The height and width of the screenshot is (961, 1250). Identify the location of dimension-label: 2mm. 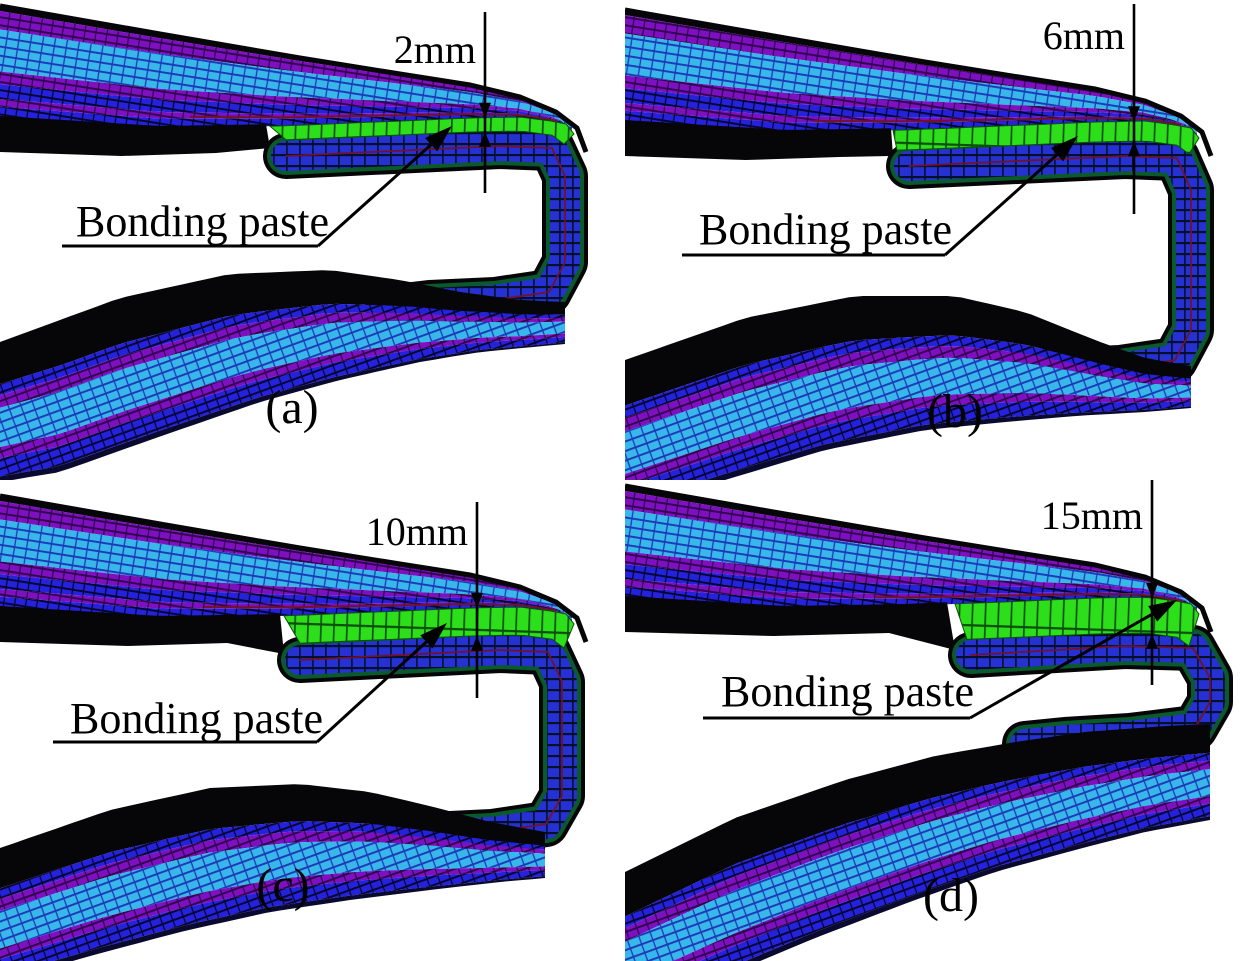
(434, 49).